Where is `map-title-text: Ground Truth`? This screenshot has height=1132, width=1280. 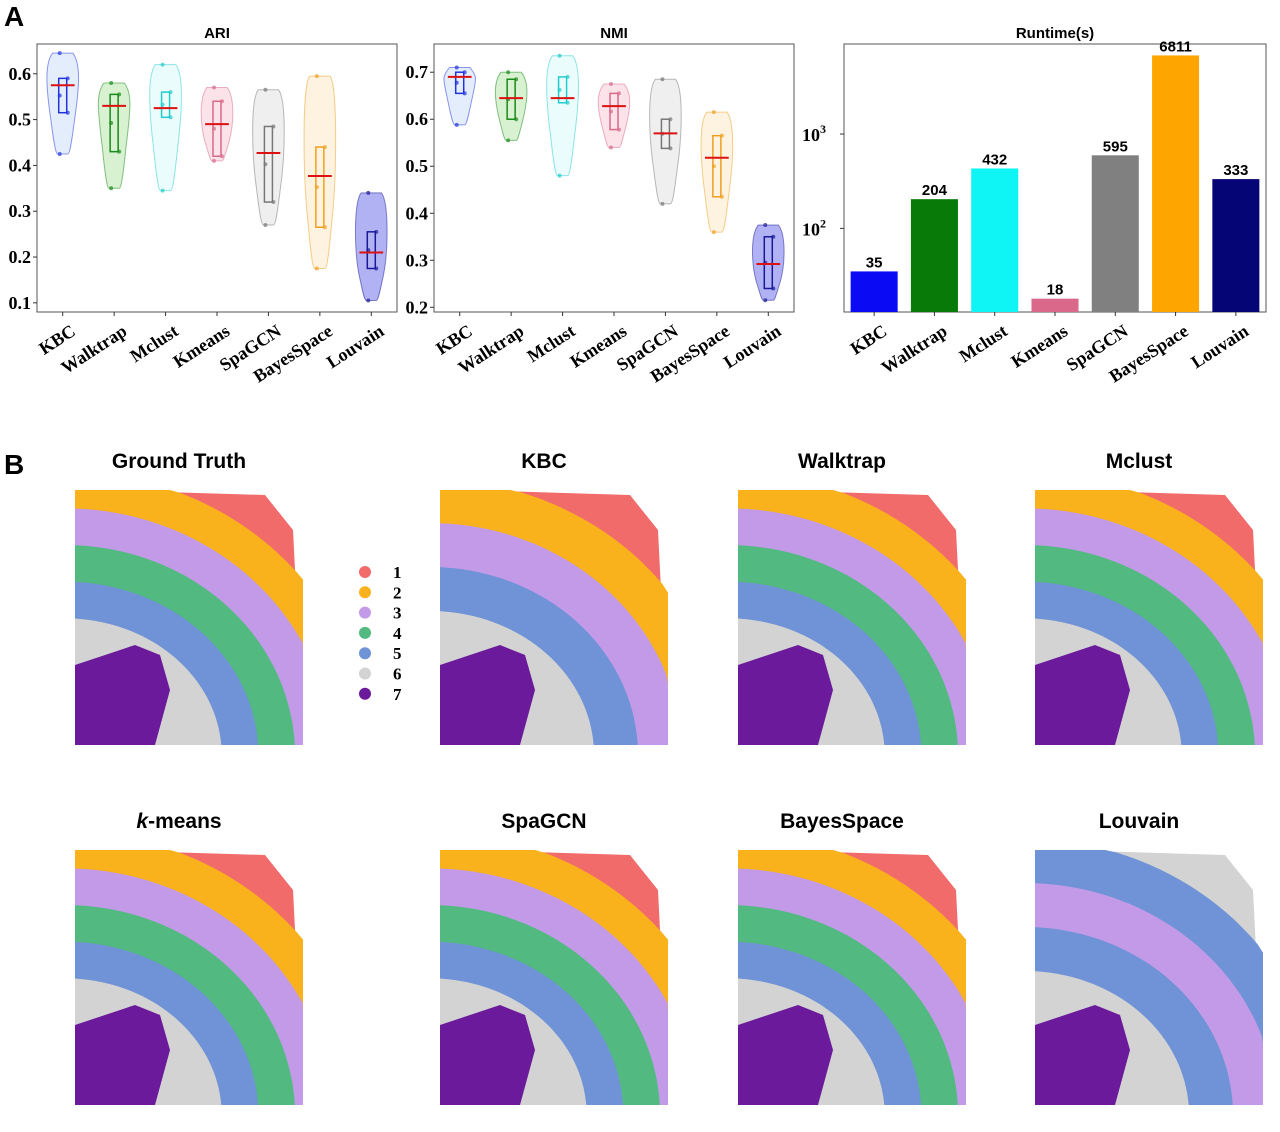
map-title-text: Ground Truth is located at coordinates (179, 461).